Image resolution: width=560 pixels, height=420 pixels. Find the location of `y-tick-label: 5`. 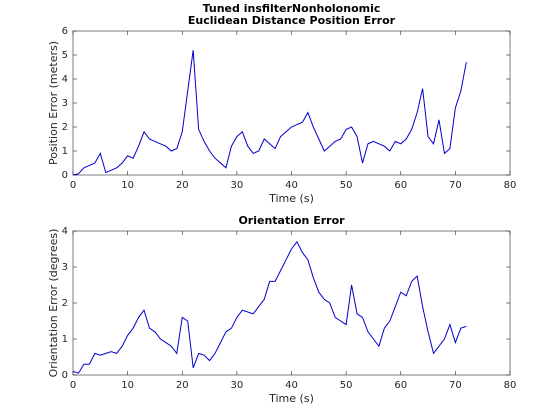

y-tick-label: 5 is located at coordinates (65, 55).